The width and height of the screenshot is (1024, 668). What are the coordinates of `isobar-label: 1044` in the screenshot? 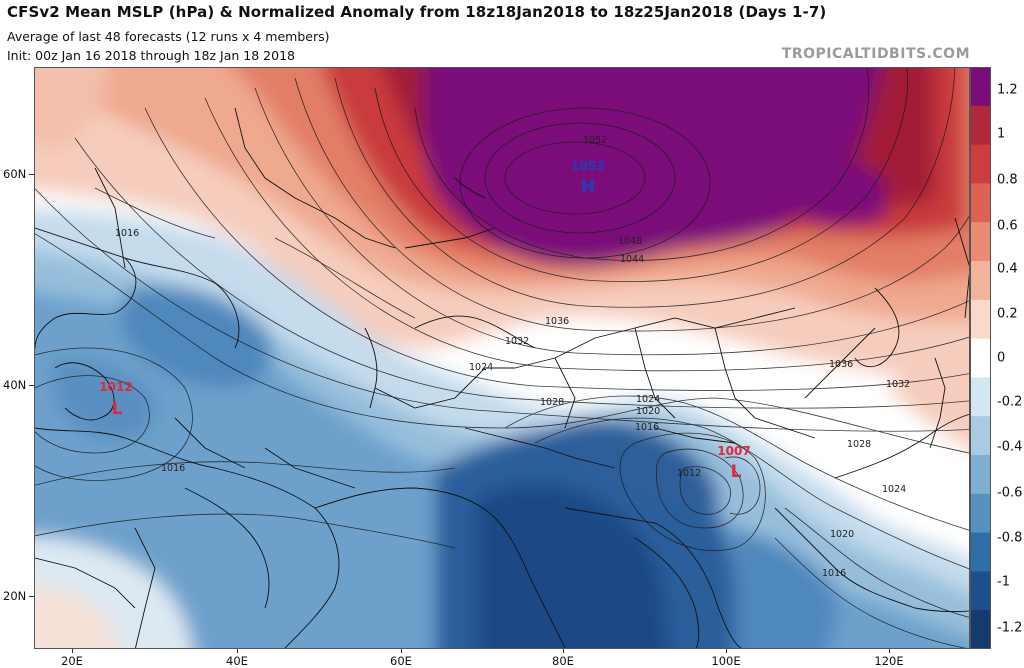 It's located at (632, 259).